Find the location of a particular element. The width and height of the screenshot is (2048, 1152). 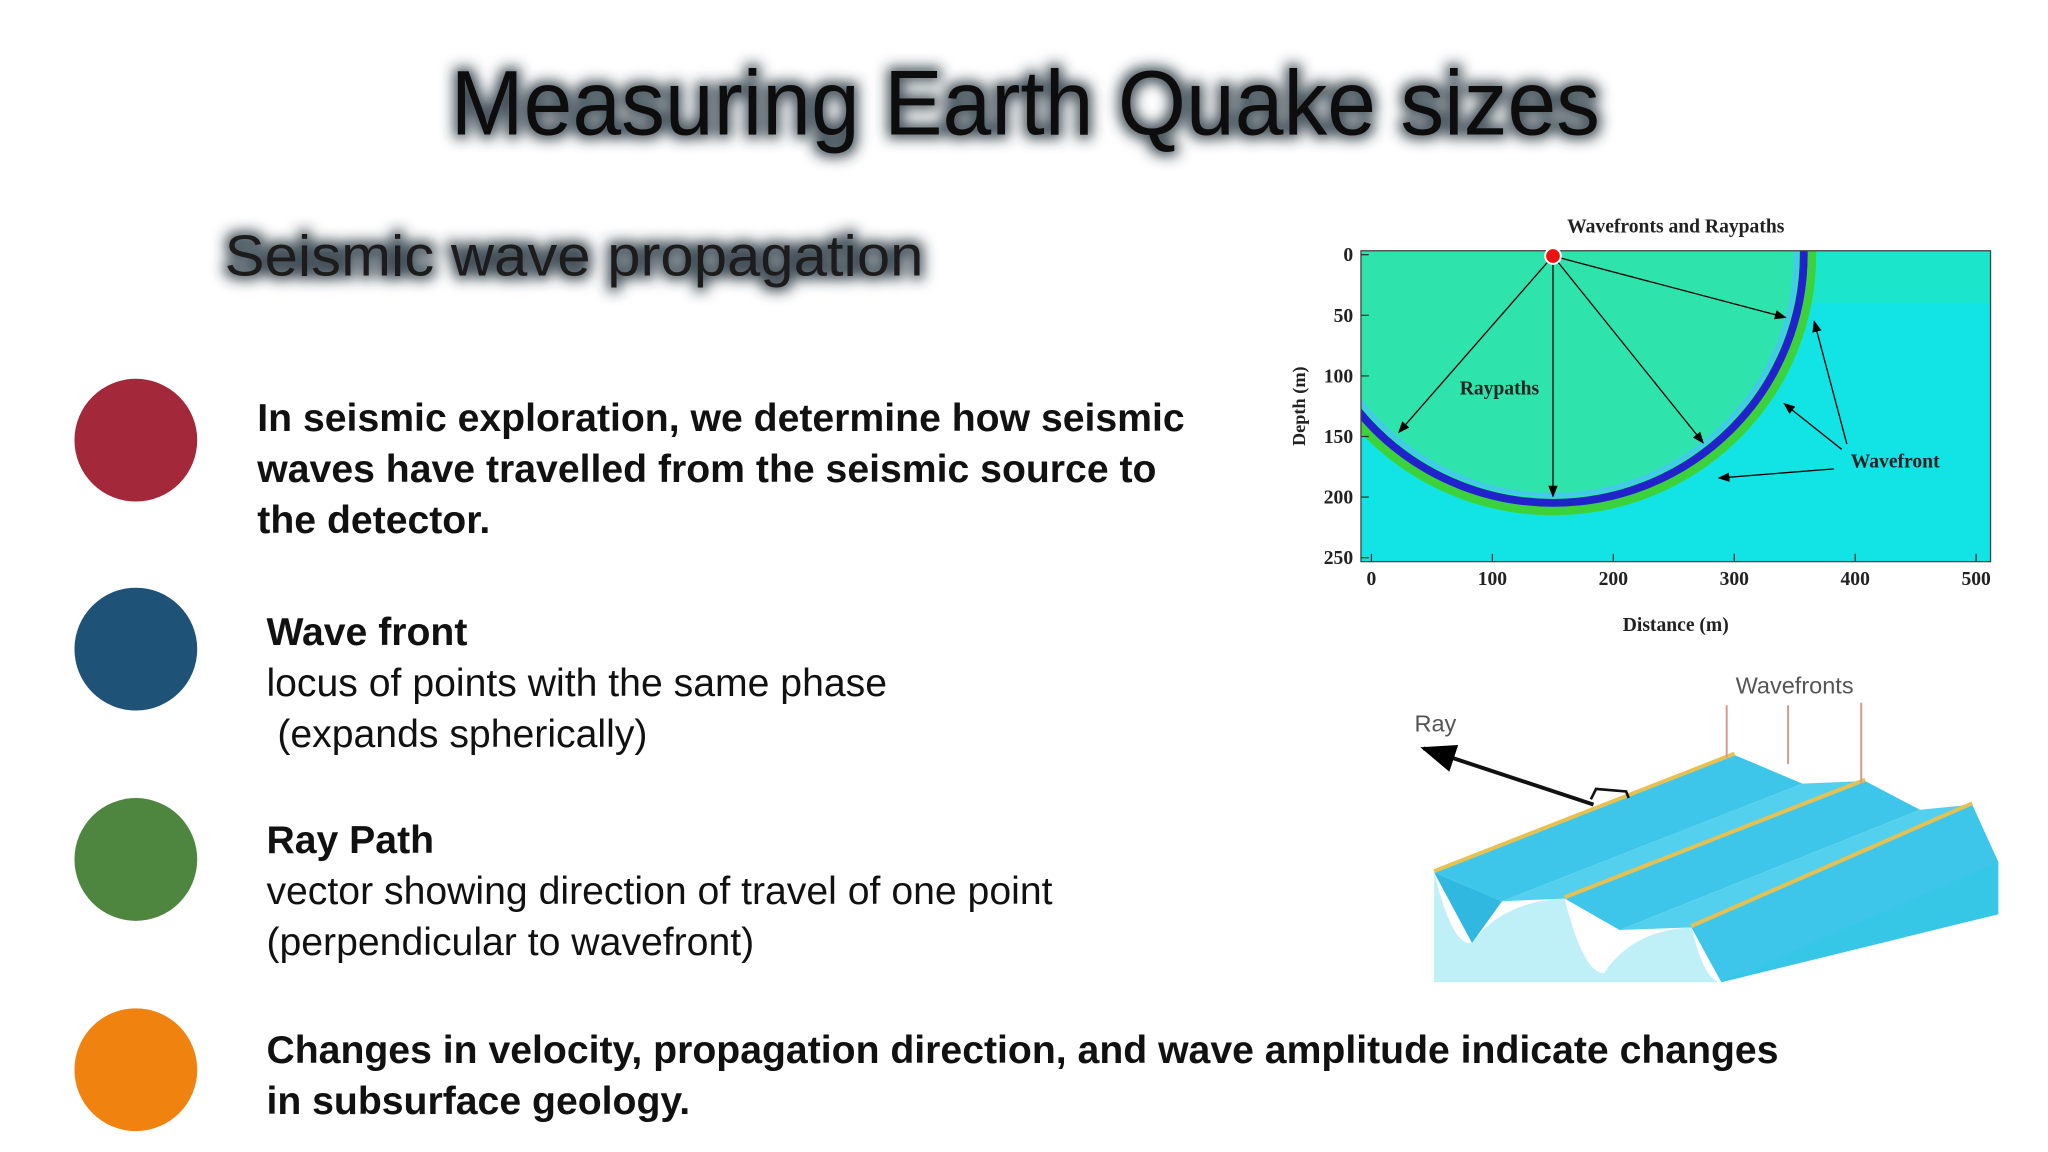

annotation: Raypaths is located at coordinates (1500, 388).